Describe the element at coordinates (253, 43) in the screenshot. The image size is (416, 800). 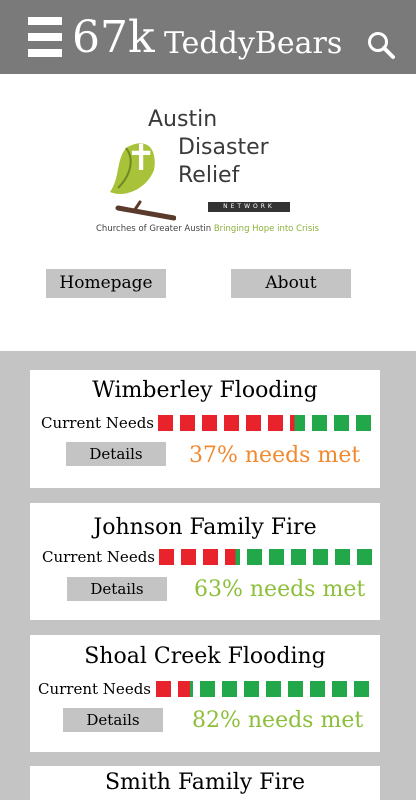
I see `brand-name: TeddyBears` at that location.